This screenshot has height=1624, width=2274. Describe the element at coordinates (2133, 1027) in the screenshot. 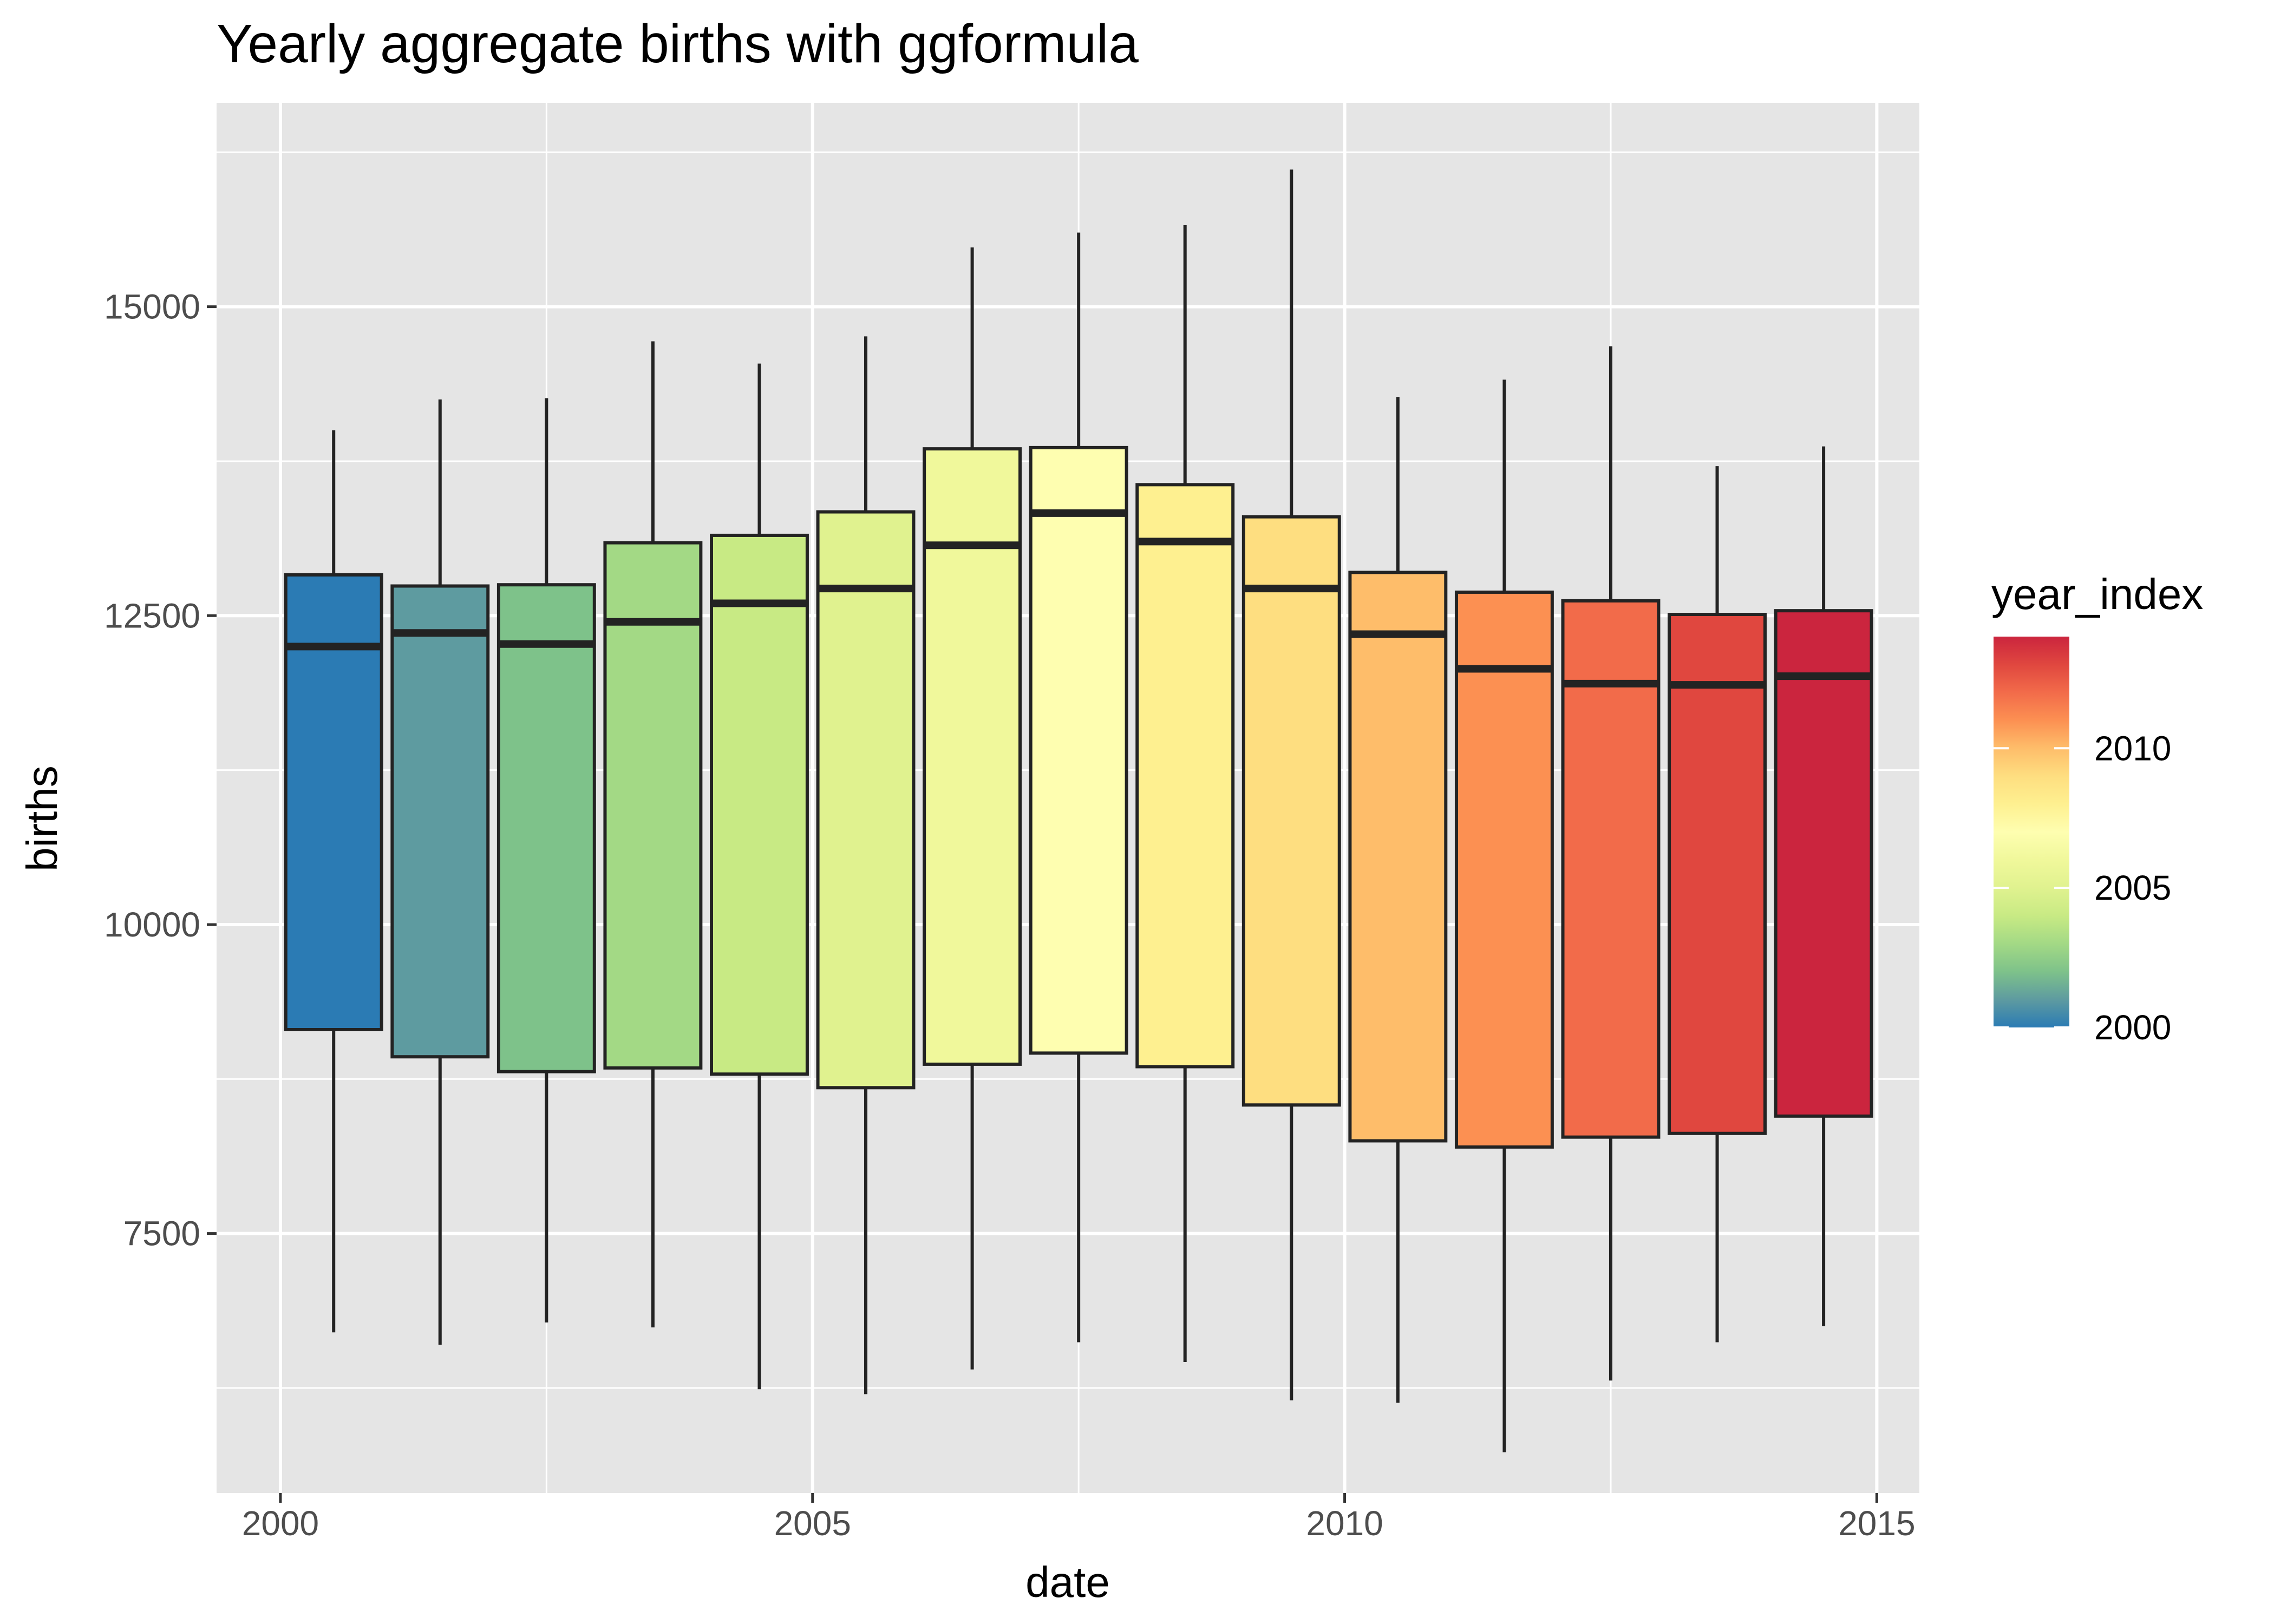

I see `legend-label: 2000` at that location.